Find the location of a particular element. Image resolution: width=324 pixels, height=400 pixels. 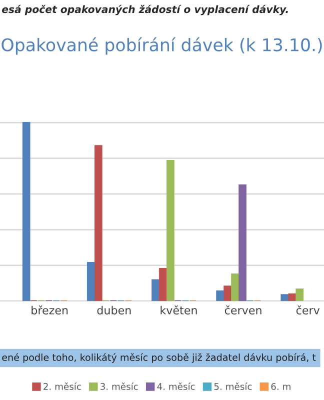

legend-label: 5. měsíc is located at coordinates (233, 386).